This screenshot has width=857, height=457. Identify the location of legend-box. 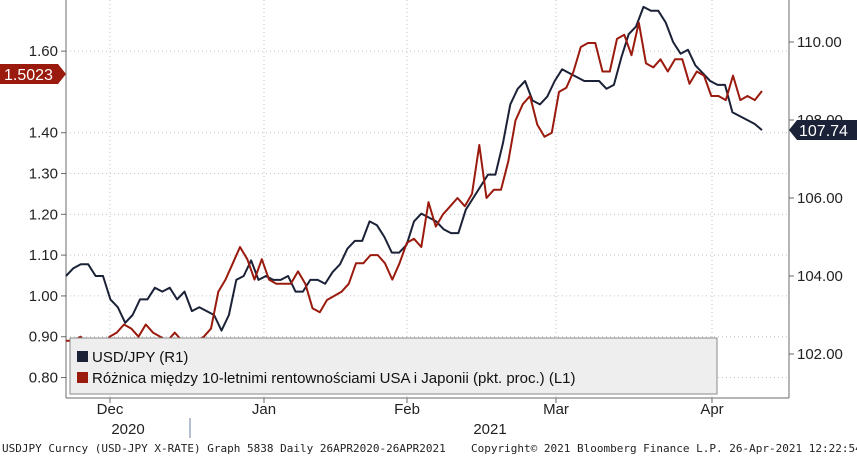
(393, 366).